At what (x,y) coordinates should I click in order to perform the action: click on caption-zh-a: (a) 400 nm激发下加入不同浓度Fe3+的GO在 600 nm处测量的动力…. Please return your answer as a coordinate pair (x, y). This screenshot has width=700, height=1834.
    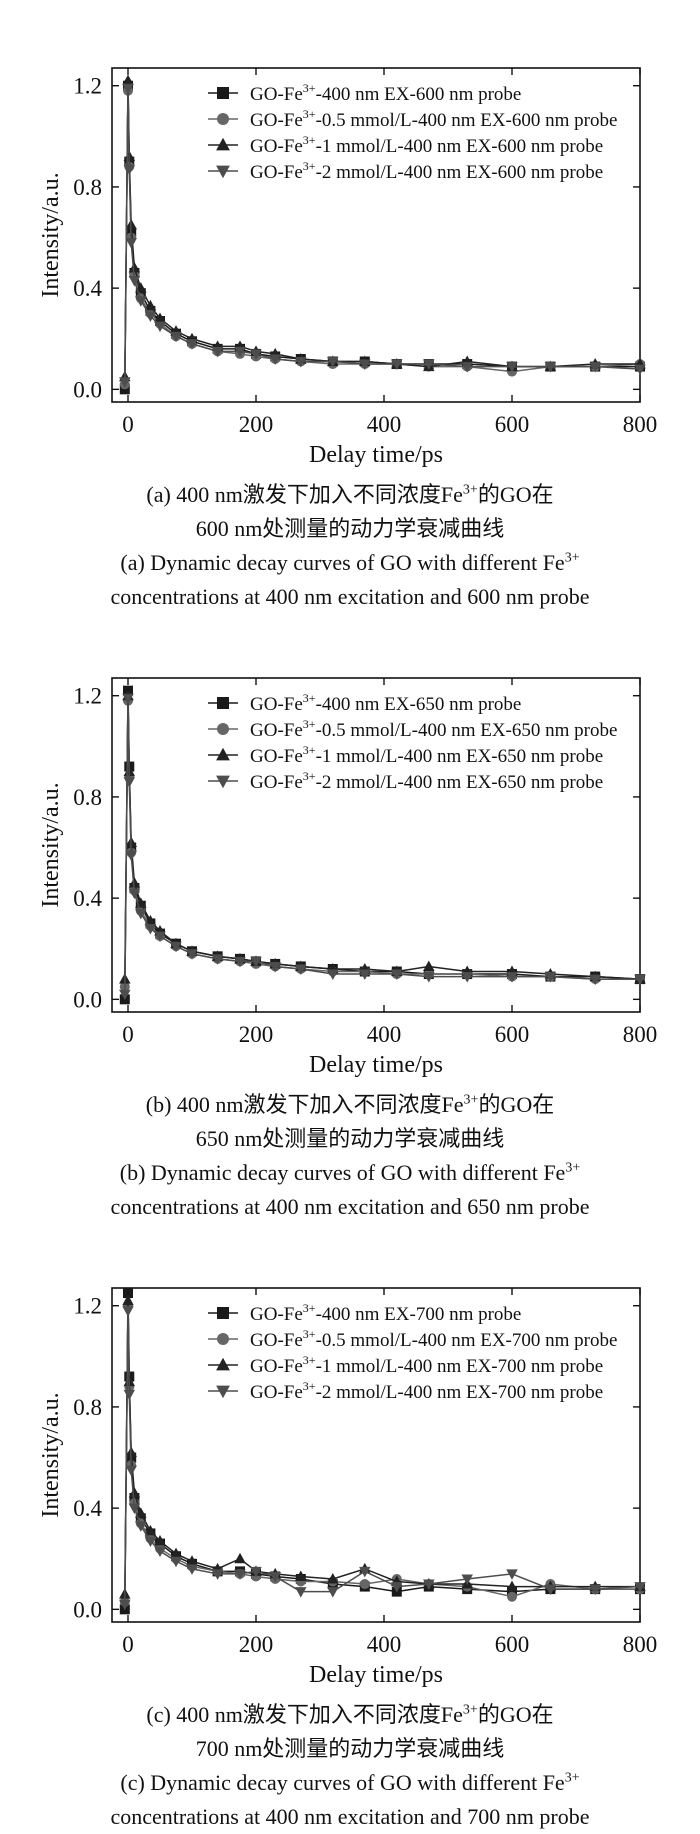
    Looking at the image, I should click on (350, 511).